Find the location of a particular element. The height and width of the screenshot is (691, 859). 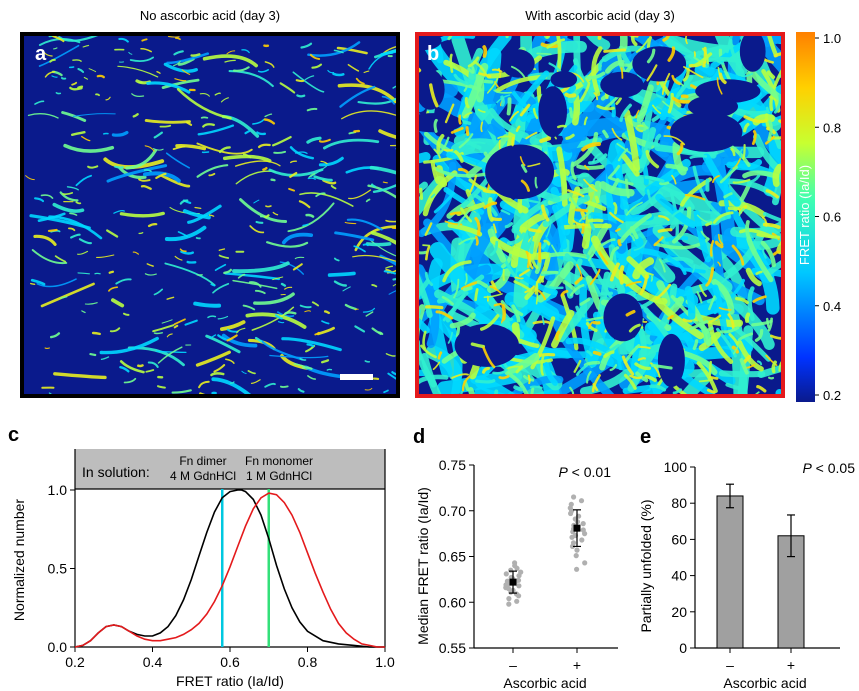

colorbar-tick-label: 0.6 is located at coordinates (832, 217).